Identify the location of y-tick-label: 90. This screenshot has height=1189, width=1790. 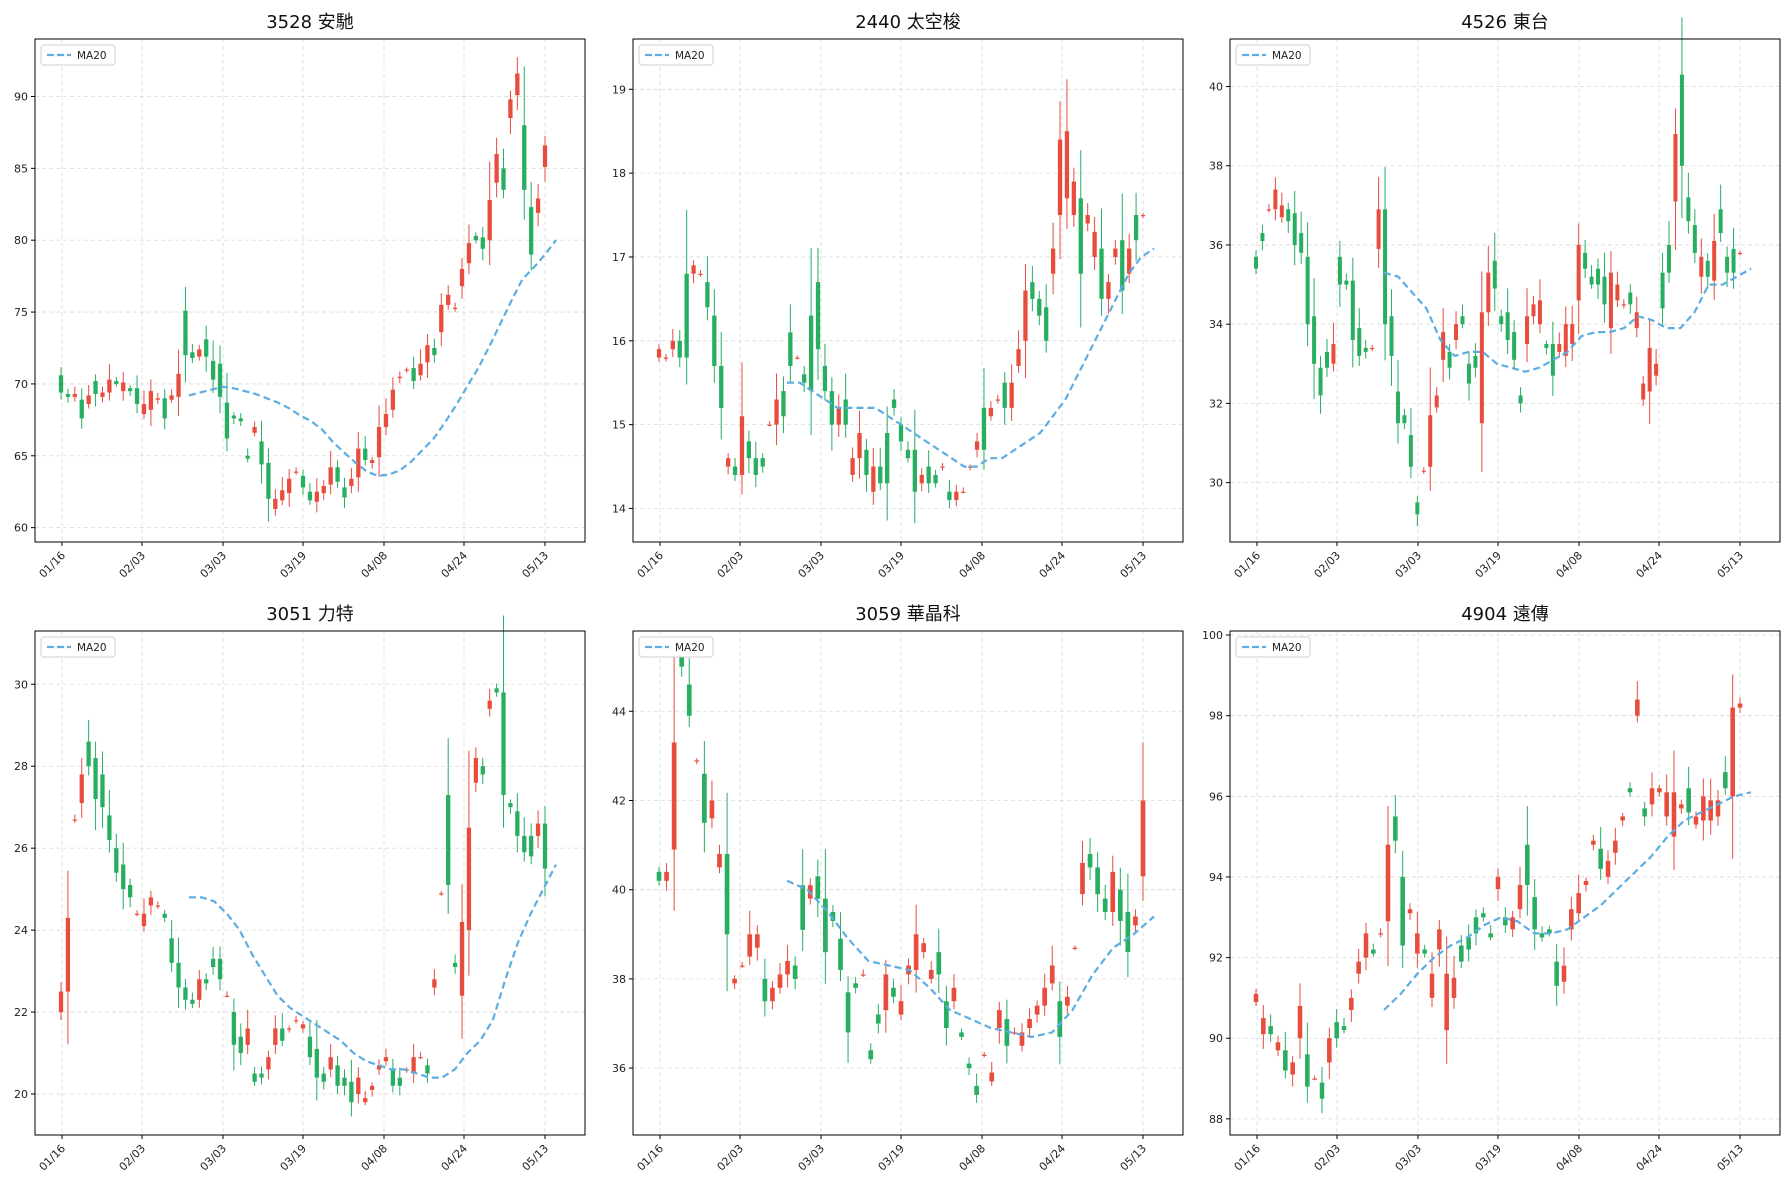
(1216, 1038).